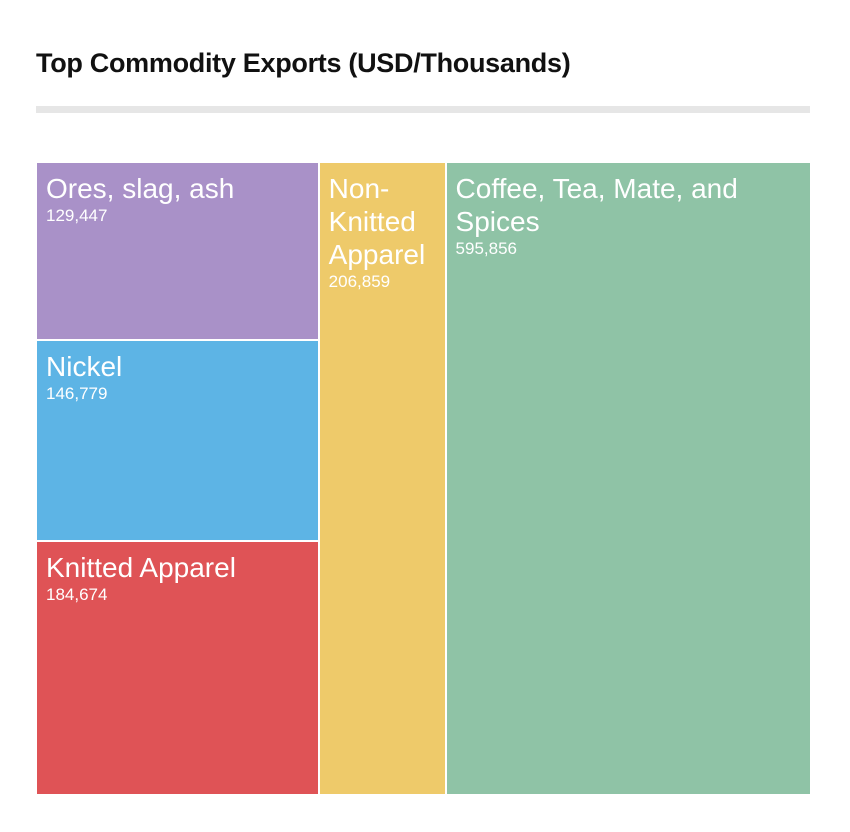 The height and width of the screenshot is (832, 850). I want to click on treemap-tile-nickel: Nickel 146,779, so click(177, 440).